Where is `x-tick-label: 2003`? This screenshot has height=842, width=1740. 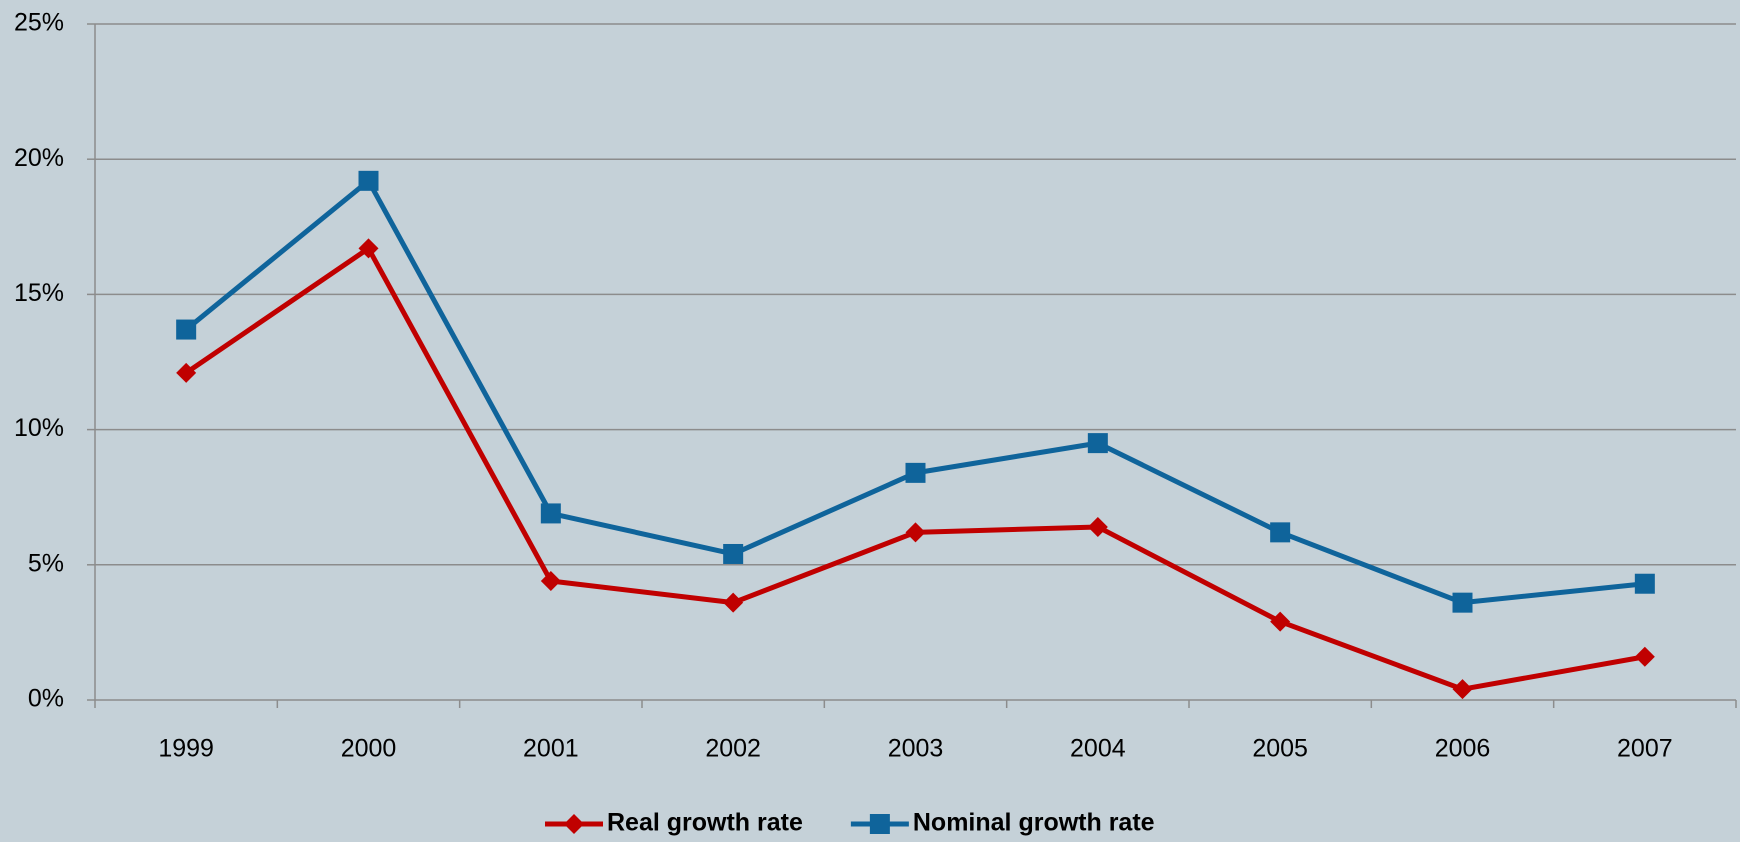
x-tick-label: 2003 is located at coordinates (916, 749).